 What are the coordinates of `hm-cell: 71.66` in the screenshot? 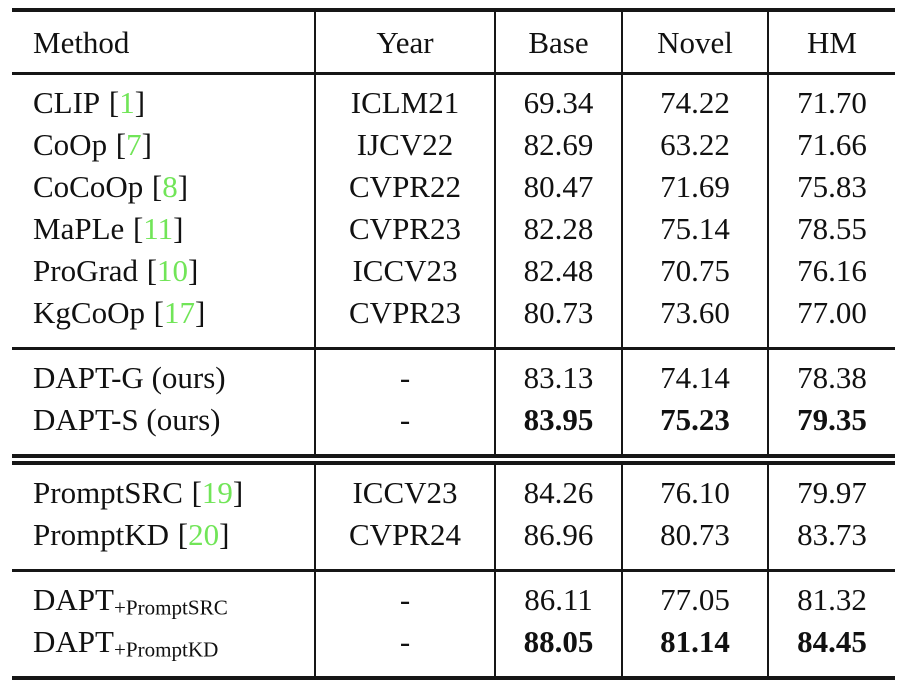 It's located at (832, 144).